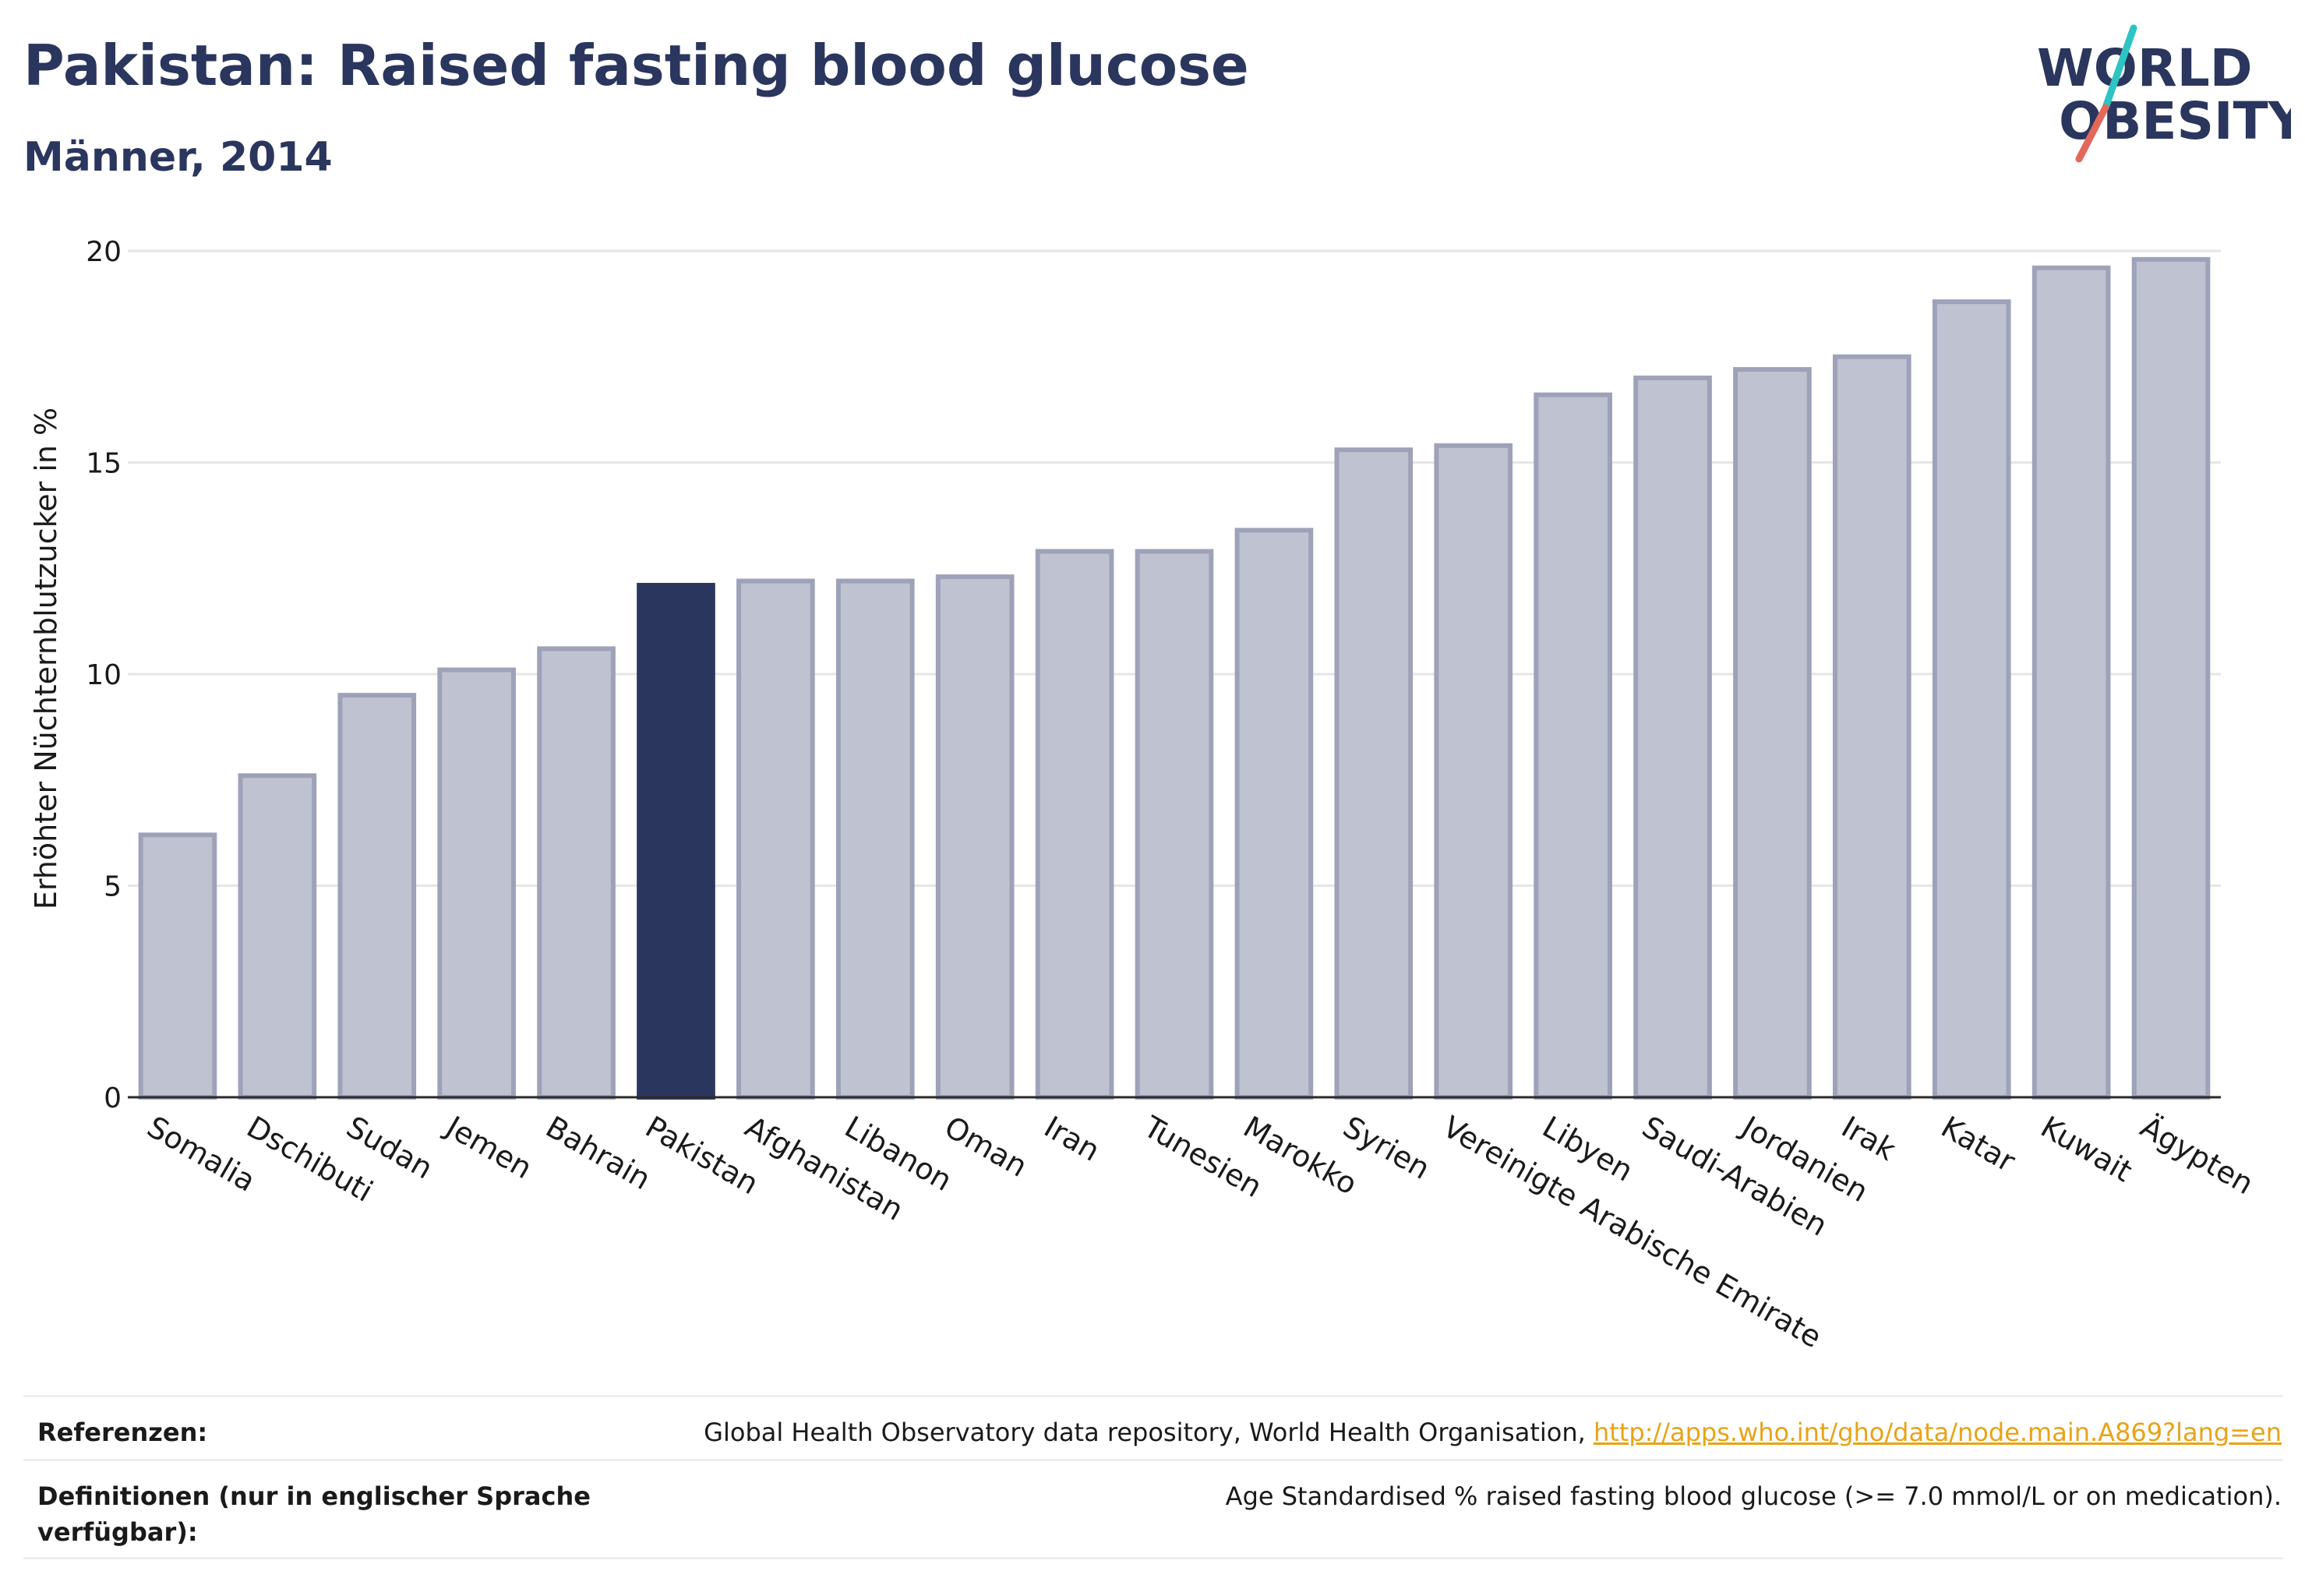 This screenshot has width=2305, height=1596. Describe the element at coordinates (636, 65) in the screenshot. I see `chart-title: Pakistan: Raised fasting blood glucose` at that location.